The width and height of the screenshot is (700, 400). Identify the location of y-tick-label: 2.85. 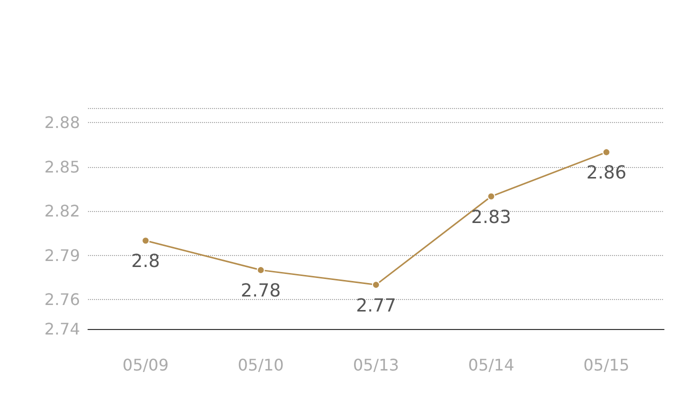
(62, 166).